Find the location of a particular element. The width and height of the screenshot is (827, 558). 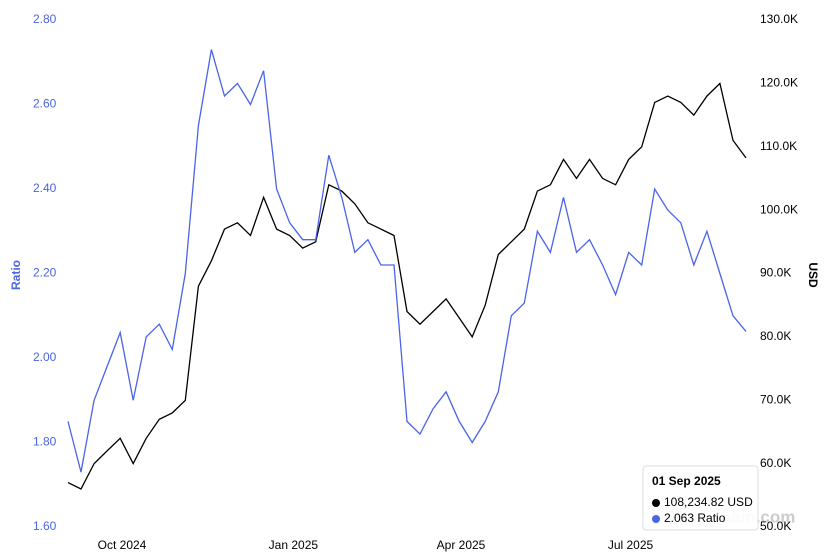

x-tick-label: Jan 2025 is located at coordinates (294, 545).